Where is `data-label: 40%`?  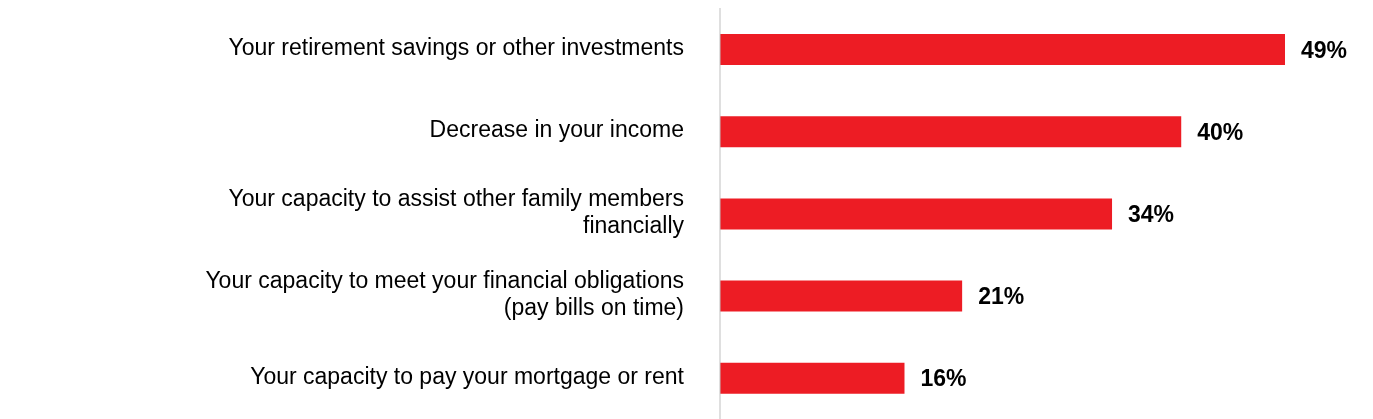 data-label: 40% is located at coordinates (1220, 131).